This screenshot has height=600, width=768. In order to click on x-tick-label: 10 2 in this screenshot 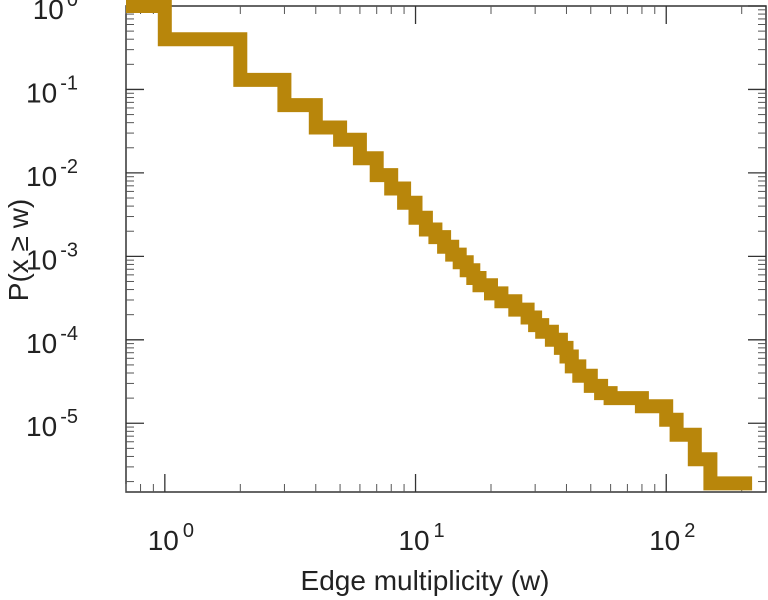, I will do `click(672, 538)`.